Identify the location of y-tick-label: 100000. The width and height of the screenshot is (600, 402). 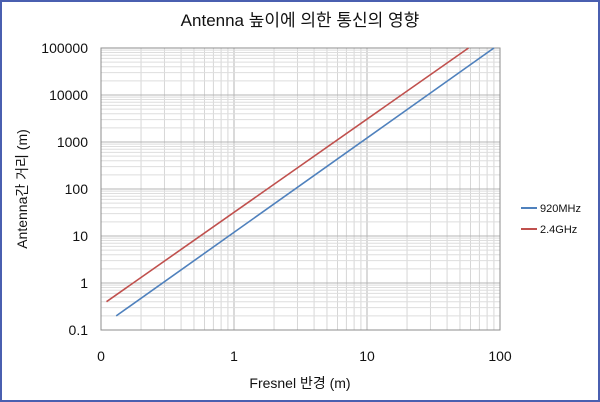
(64, 48).